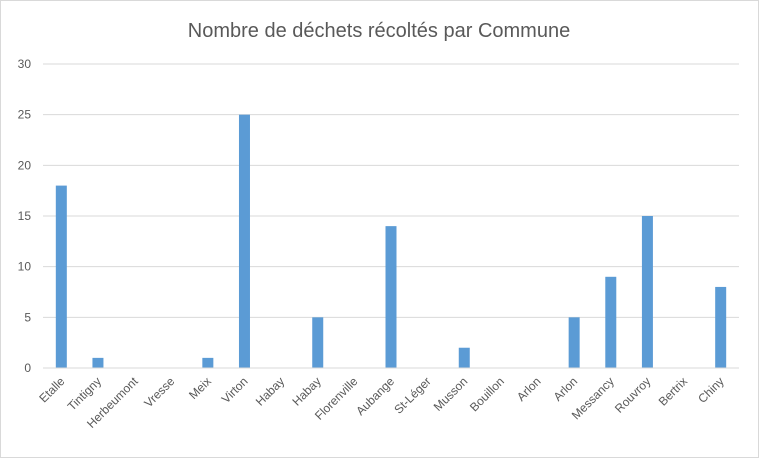 Image resolution: width=759 pixels, height=458 pixels. I want to click on x-tick-label: Aubange, so click(375, 396).